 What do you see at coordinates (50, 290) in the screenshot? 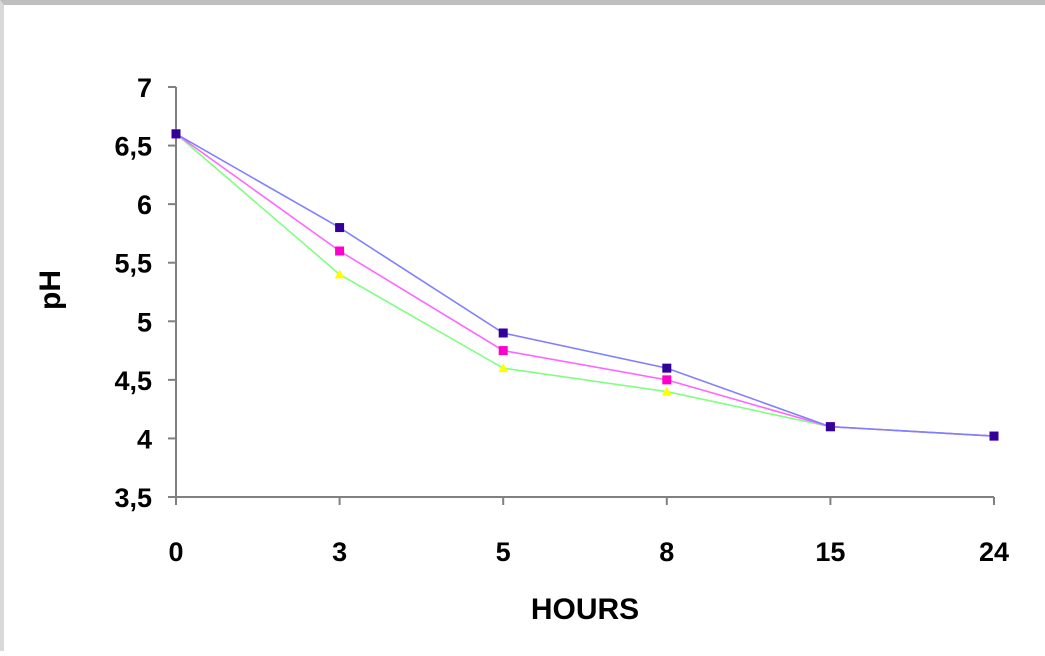
I see `y-axis-title: pH` at bounding box center [50, 290].